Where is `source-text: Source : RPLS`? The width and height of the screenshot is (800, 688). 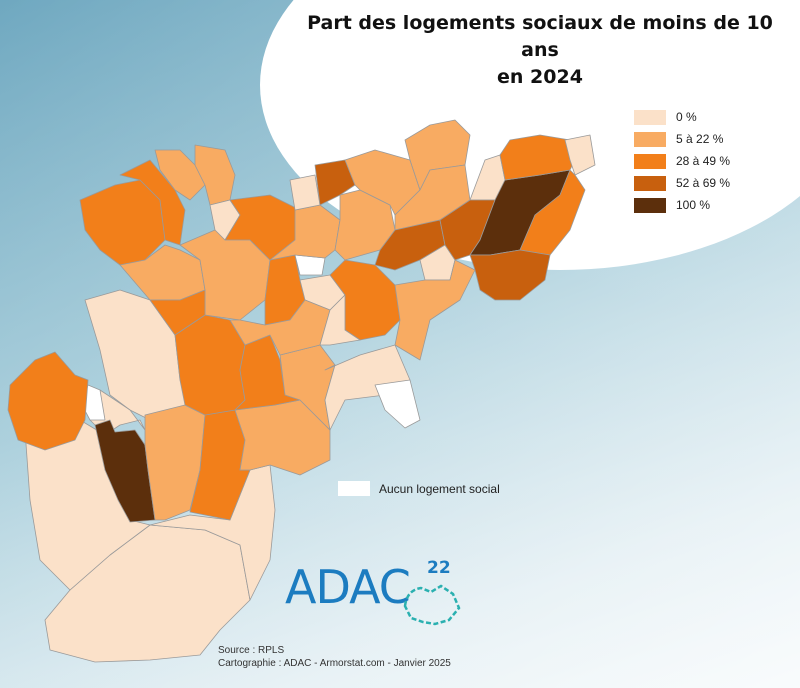
source-text: Source : RPLS is located at coordinates (251, 650).